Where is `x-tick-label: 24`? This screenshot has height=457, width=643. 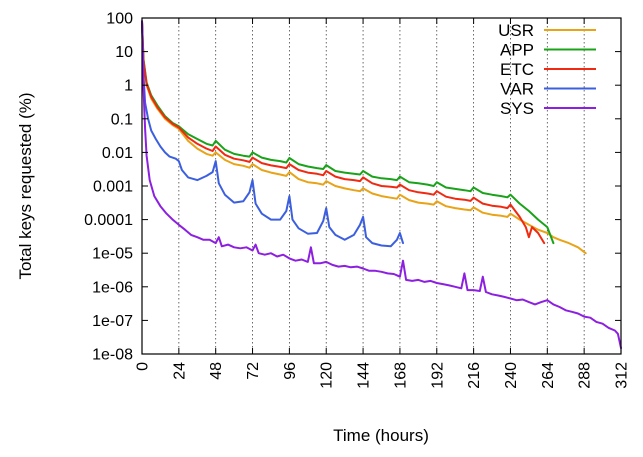 x-tick-label: 24 is located at coordinates (179, 371).